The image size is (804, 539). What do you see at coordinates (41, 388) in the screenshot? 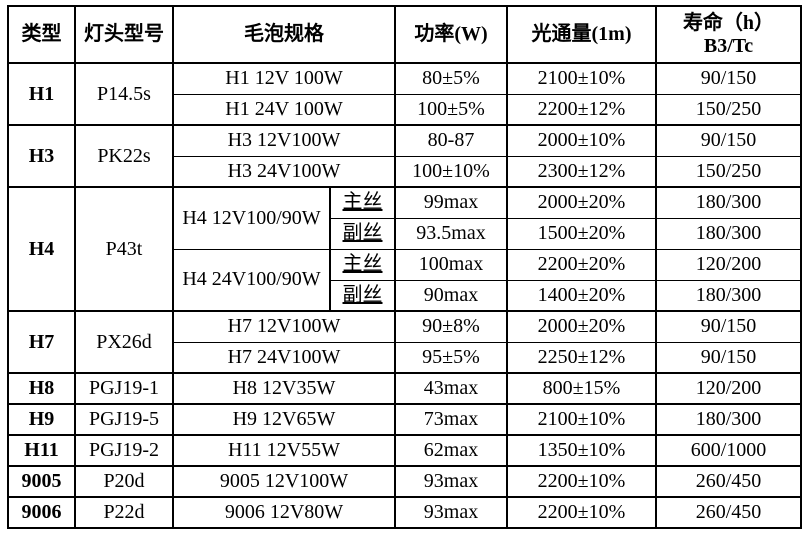
I see `type-cell: H8` at bounding box center [41, 388].